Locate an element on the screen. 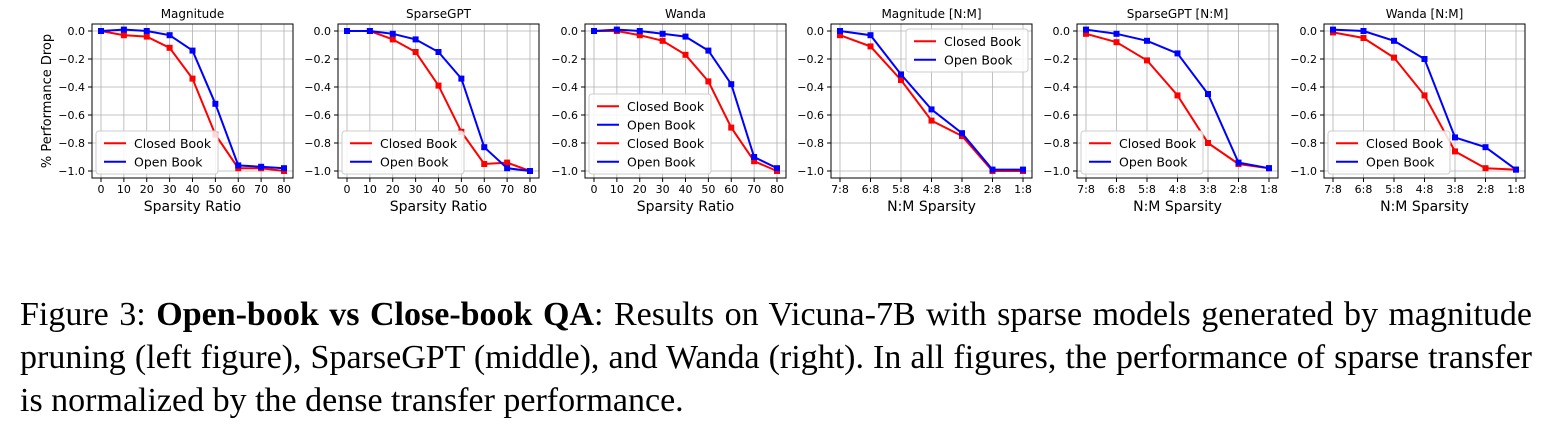 This screenshot has width=1557, height=430. x-tick-label: 80 is located at coordinates (777, 189).